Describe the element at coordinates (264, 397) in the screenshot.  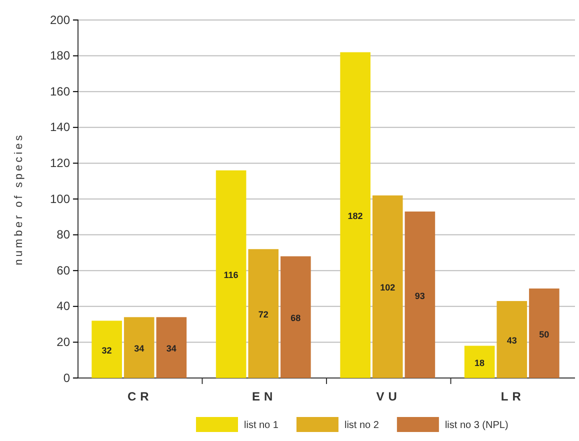
I see `x-tick-label: EN` at that location.